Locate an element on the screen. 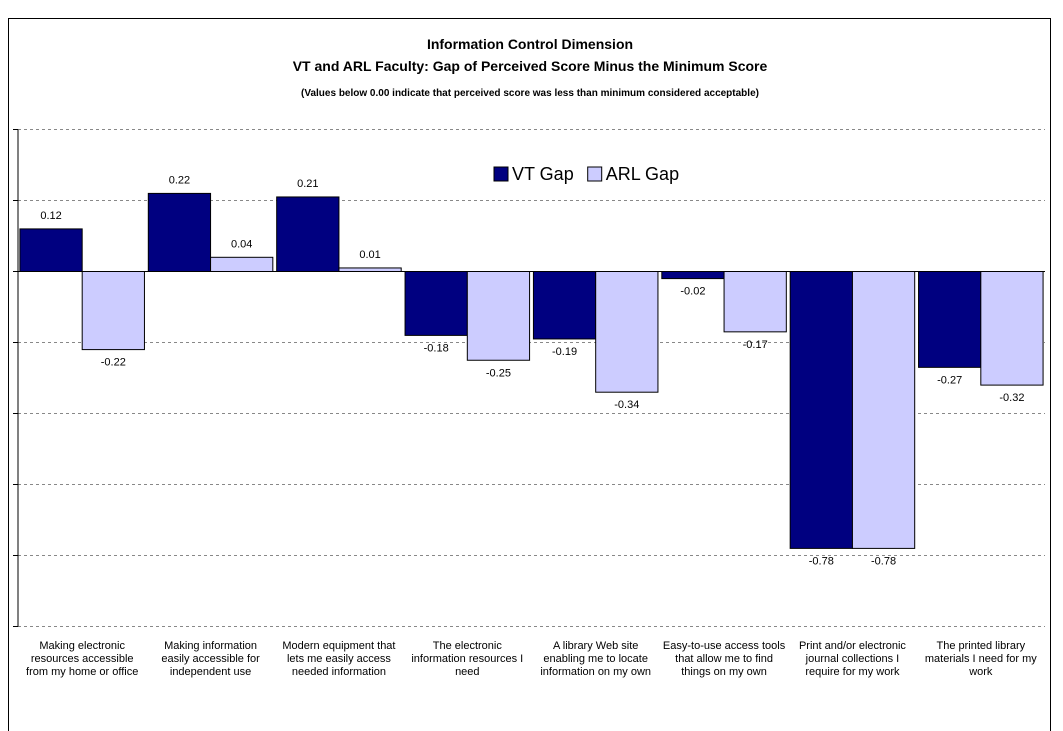 Image resolution: width=1063 pixels, height=731 pixels. data-label: 0.01 is located at coordinates (369, 255).